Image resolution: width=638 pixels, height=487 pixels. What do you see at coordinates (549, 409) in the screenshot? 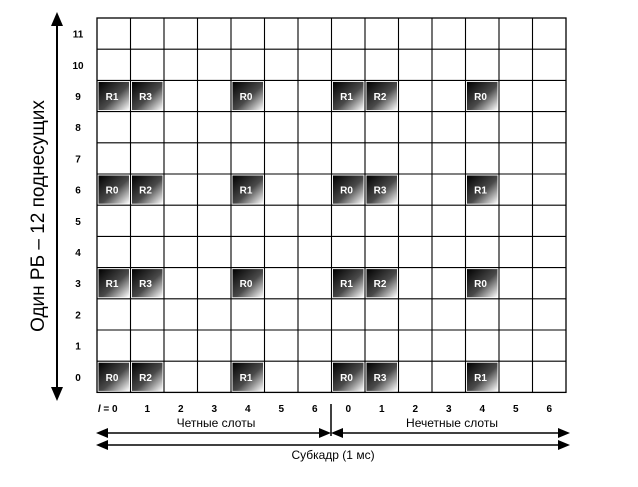
I see `symbol-label: 6` at bounding box center [549, 409].